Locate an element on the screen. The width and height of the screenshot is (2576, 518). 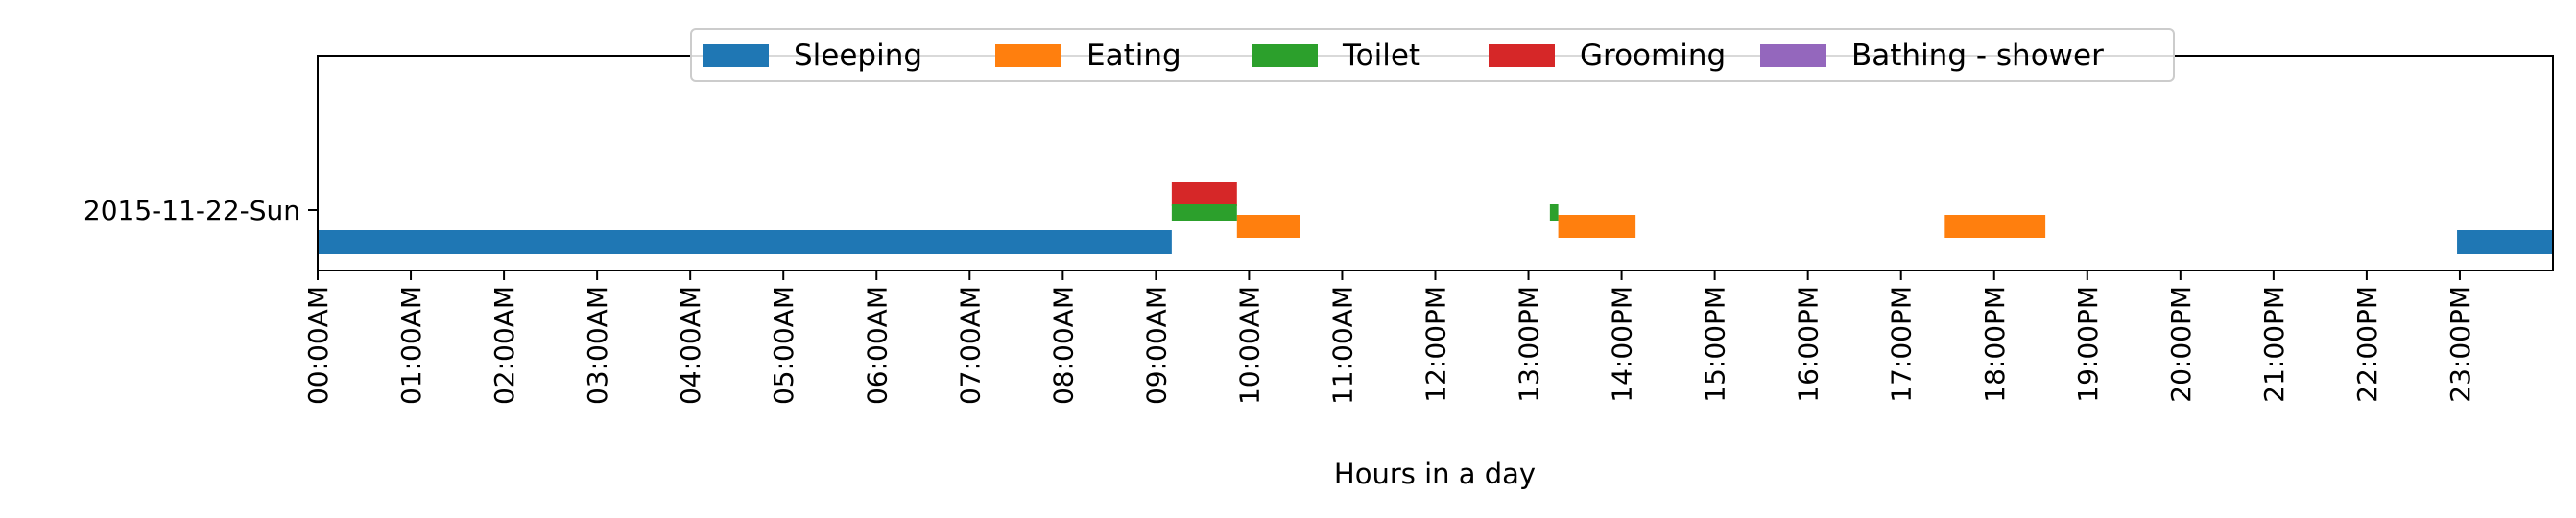
x-tick-label: 19:00PM is located at coordinates (2088, 344).